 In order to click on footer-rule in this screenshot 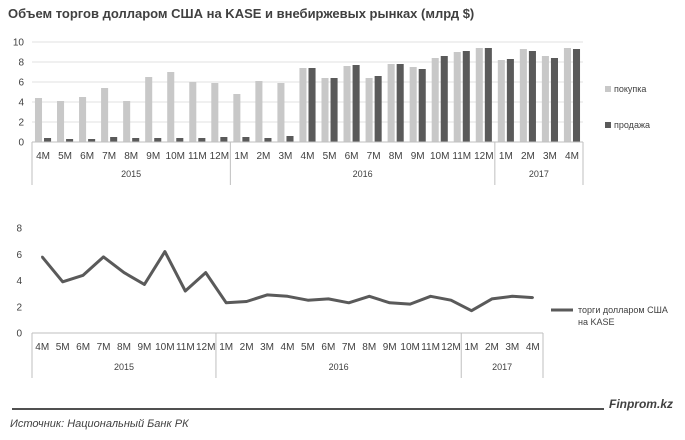, I will do `click(308, 409)`.